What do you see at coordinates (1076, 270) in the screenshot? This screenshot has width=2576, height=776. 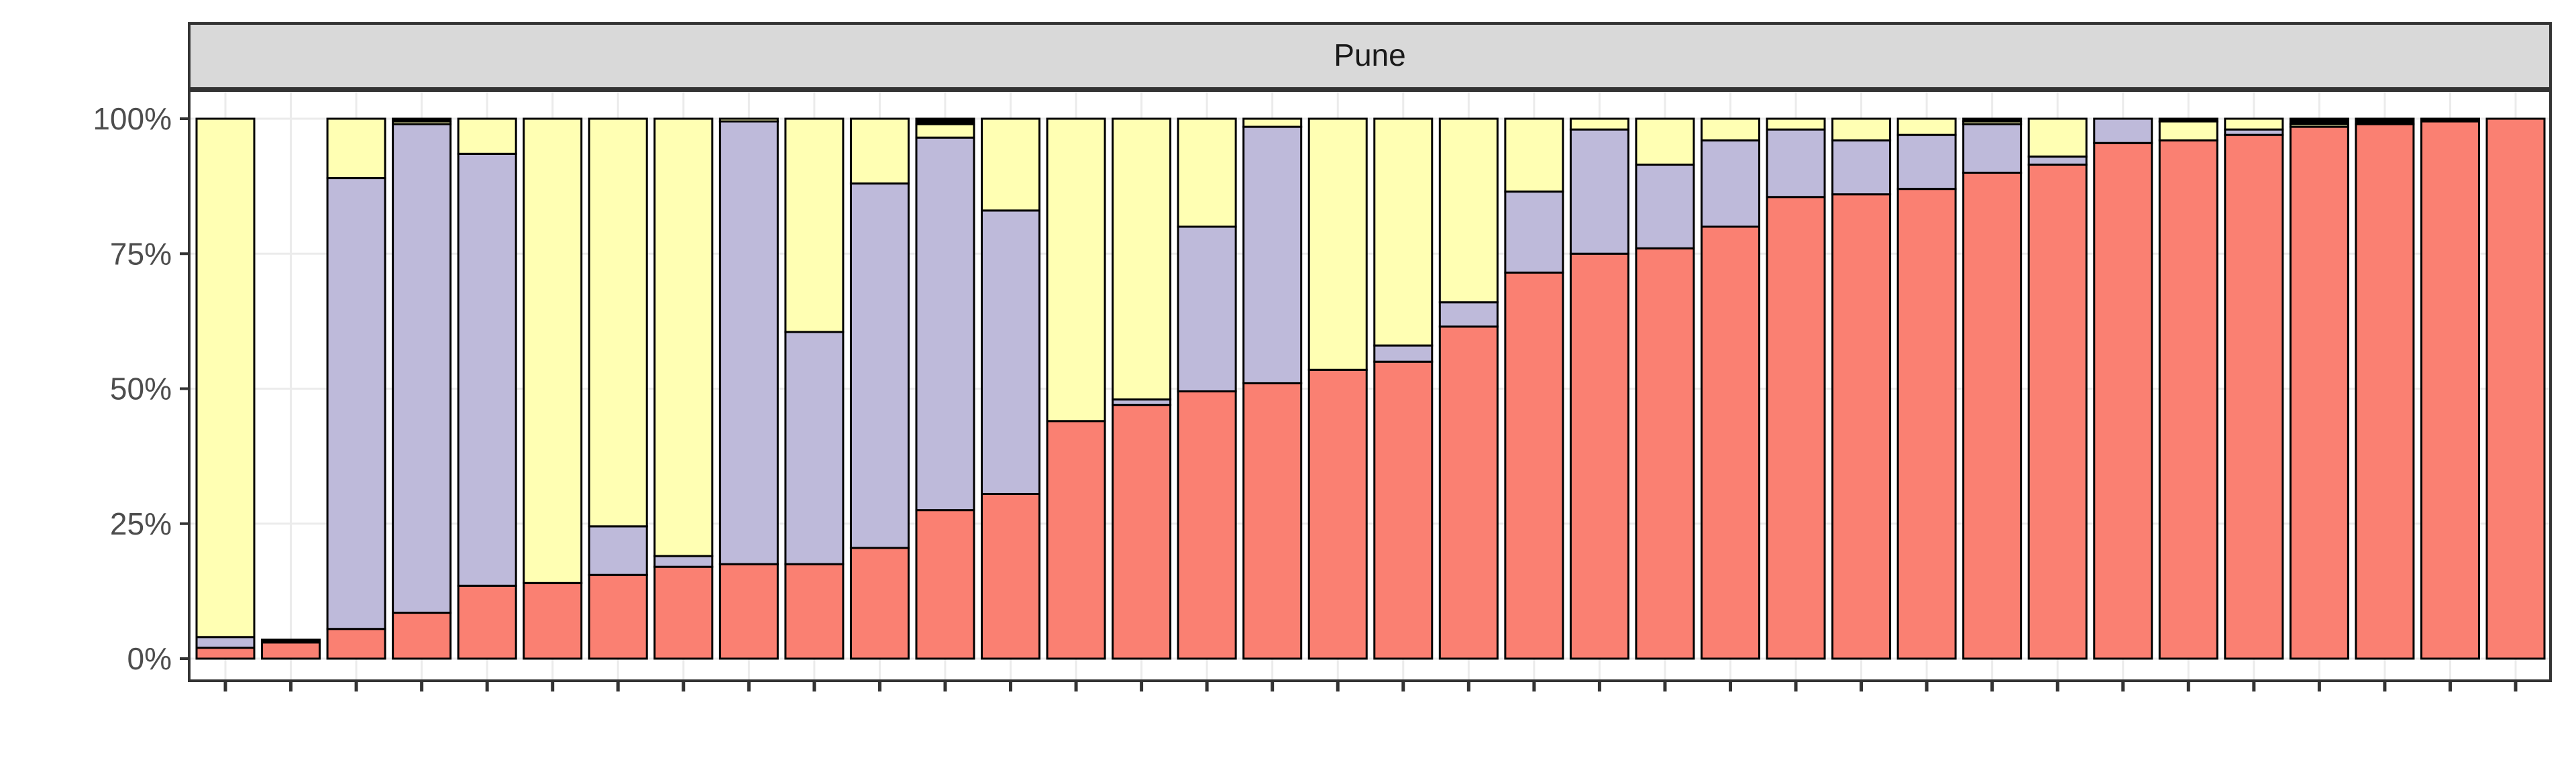 I see `bar-segment-s3-c14` at bounding box center [1076, 270].